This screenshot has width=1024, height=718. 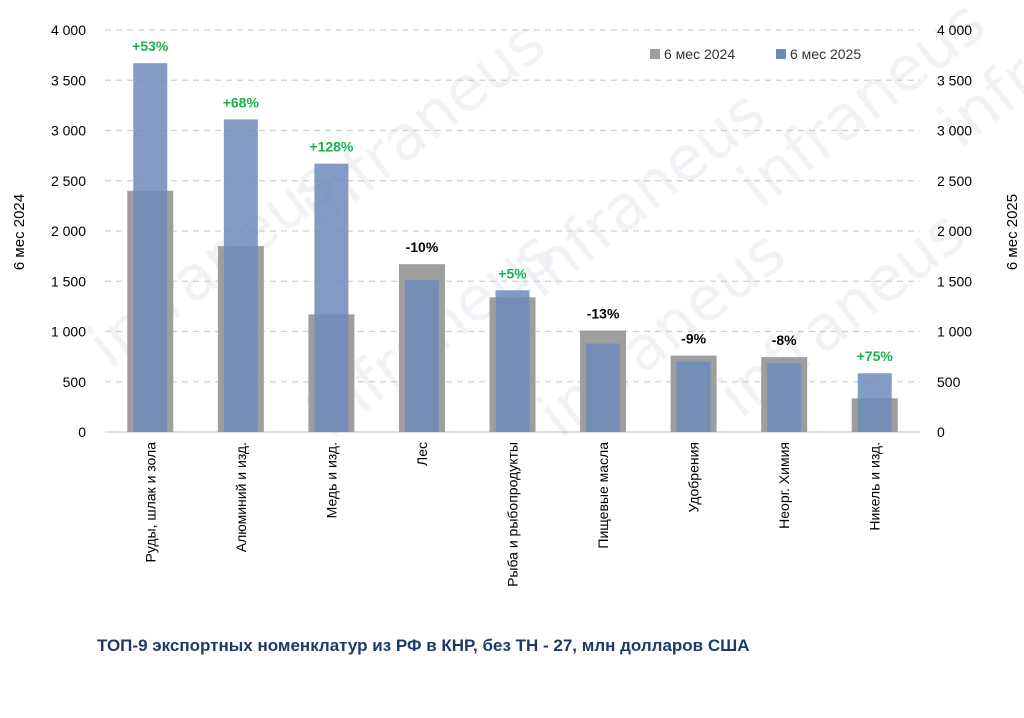 I want to click on y-tick-label-right: 0, so click(x=941, y=432).